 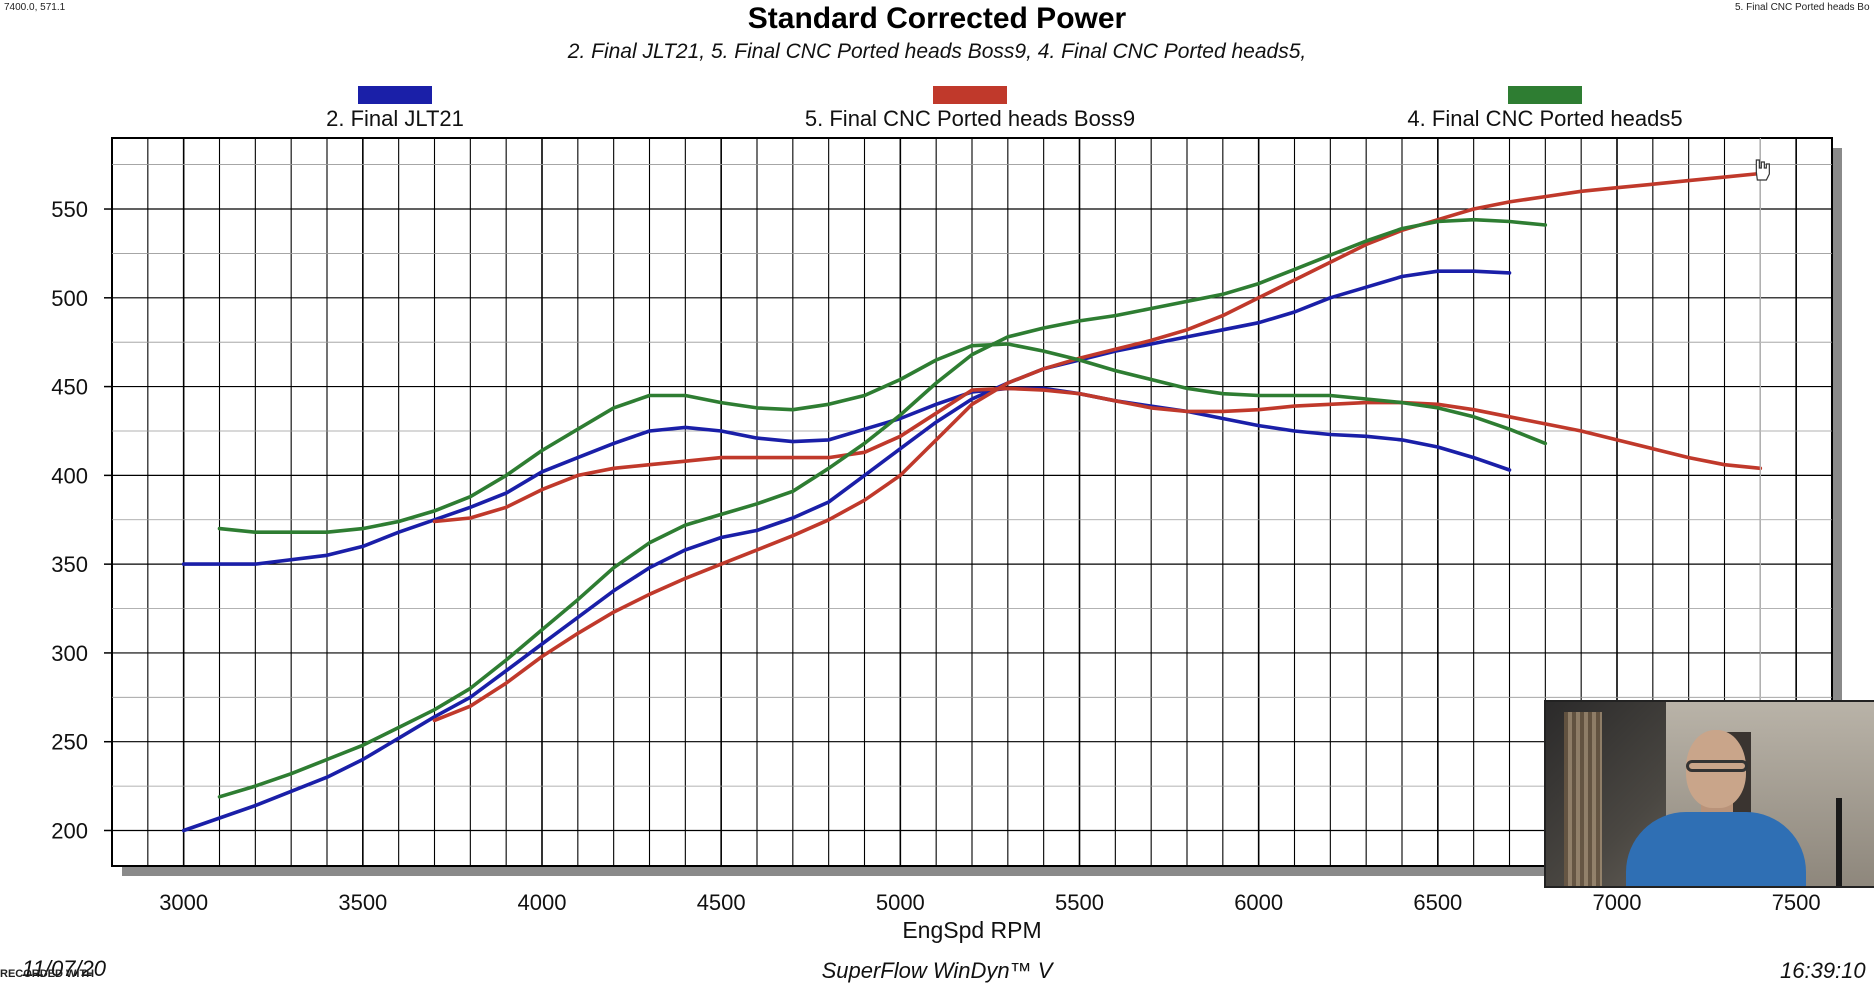 I want to click on x-tick-label: 3000, so click(x=183, y=902).